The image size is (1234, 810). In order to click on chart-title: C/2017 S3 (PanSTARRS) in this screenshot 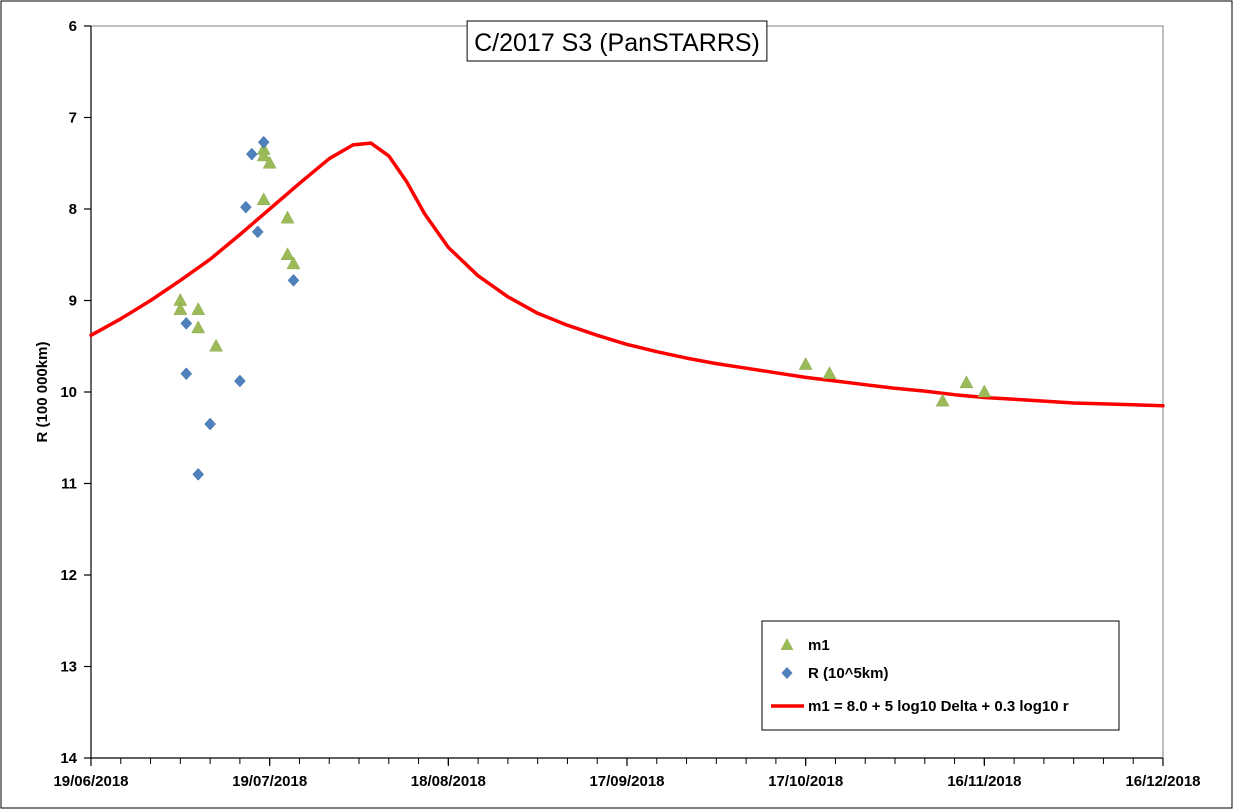, I will do `click(617, 43)`.